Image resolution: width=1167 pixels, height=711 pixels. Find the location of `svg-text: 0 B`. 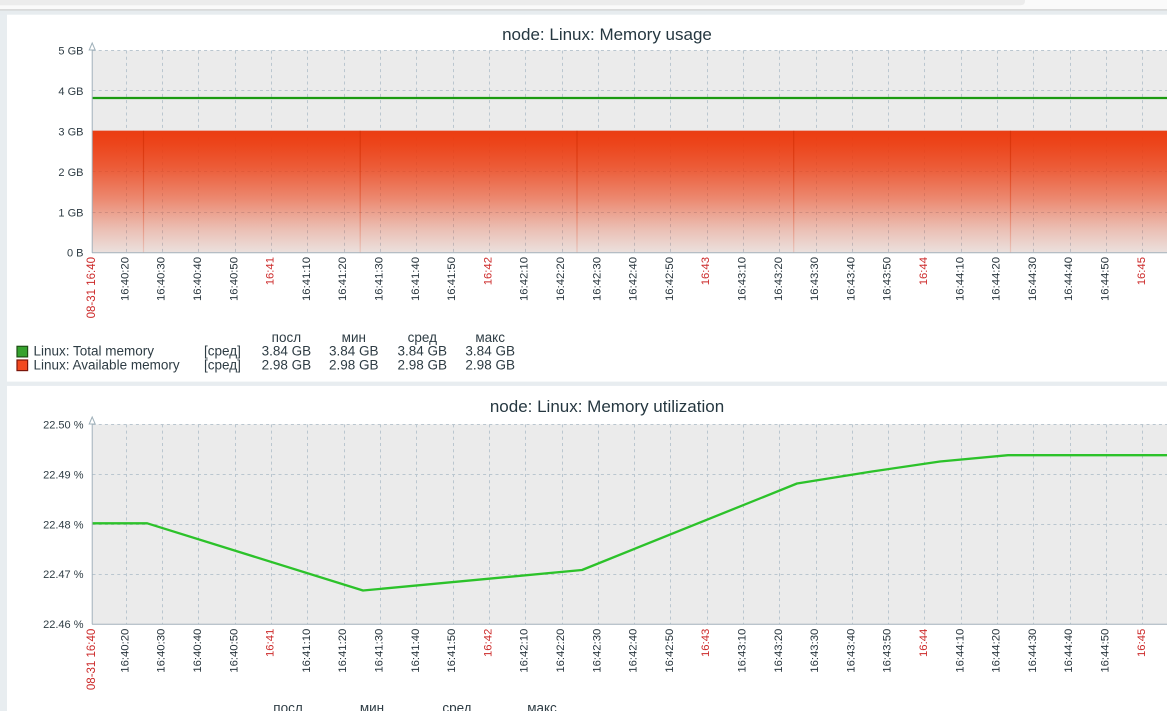

svg-text: 0 B is located at coordinates (75, 254).